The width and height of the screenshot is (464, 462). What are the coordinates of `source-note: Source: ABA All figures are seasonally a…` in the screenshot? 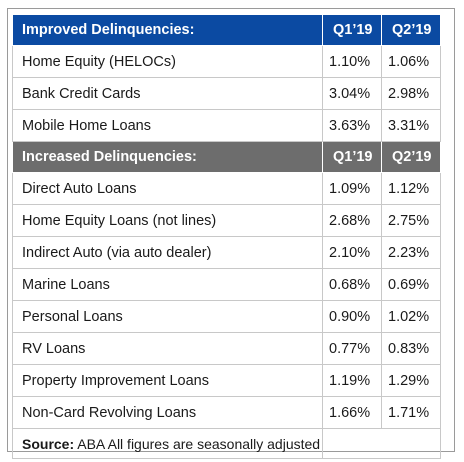 It's located at (167, 443).